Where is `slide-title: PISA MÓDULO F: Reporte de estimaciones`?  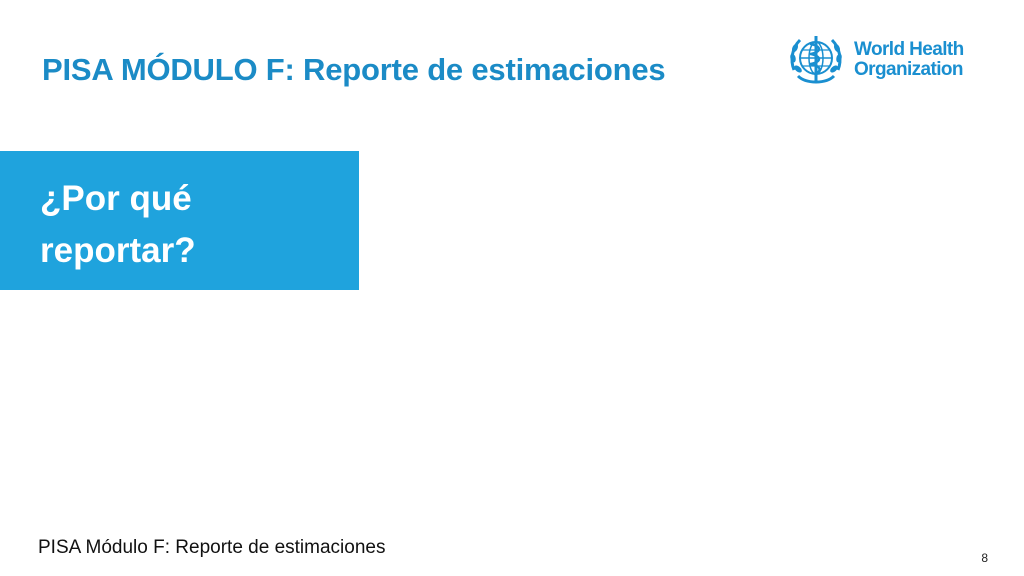
slide-title: PISA MÓDULO F: Reporte de estimaciones is located at coordinates (354, 69).